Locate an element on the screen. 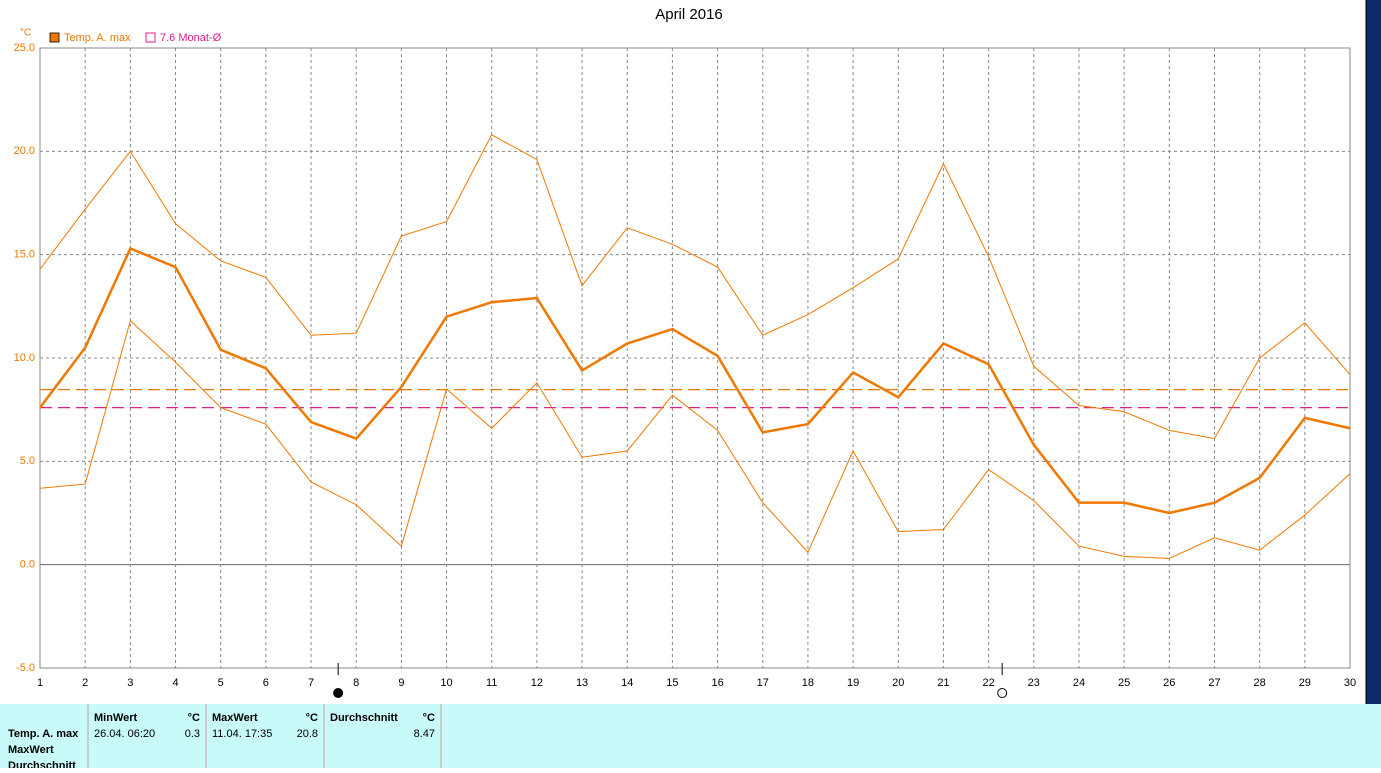 The image size is (1381, 773). y-tick-label: -5.0 is located at coordinates (25, 668).